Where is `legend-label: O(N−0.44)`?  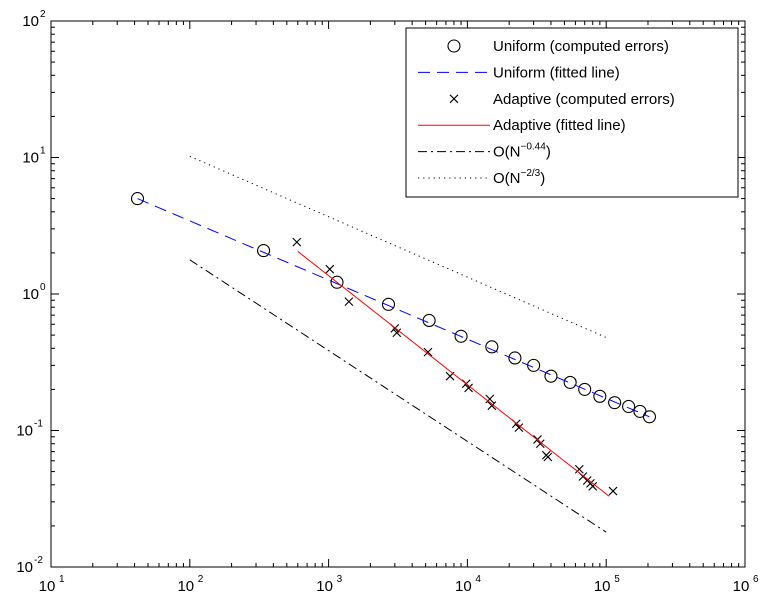 legend-label: O(N−0.44) is located at coordinates (522, 151).